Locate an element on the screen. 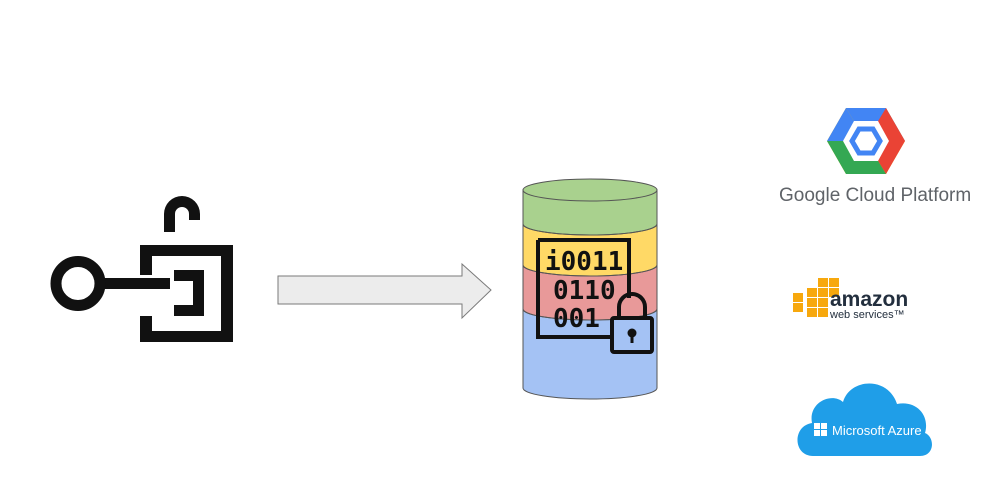  encrypted-data-icon: i0011 0110 001 is located at coordinates (595, 296).